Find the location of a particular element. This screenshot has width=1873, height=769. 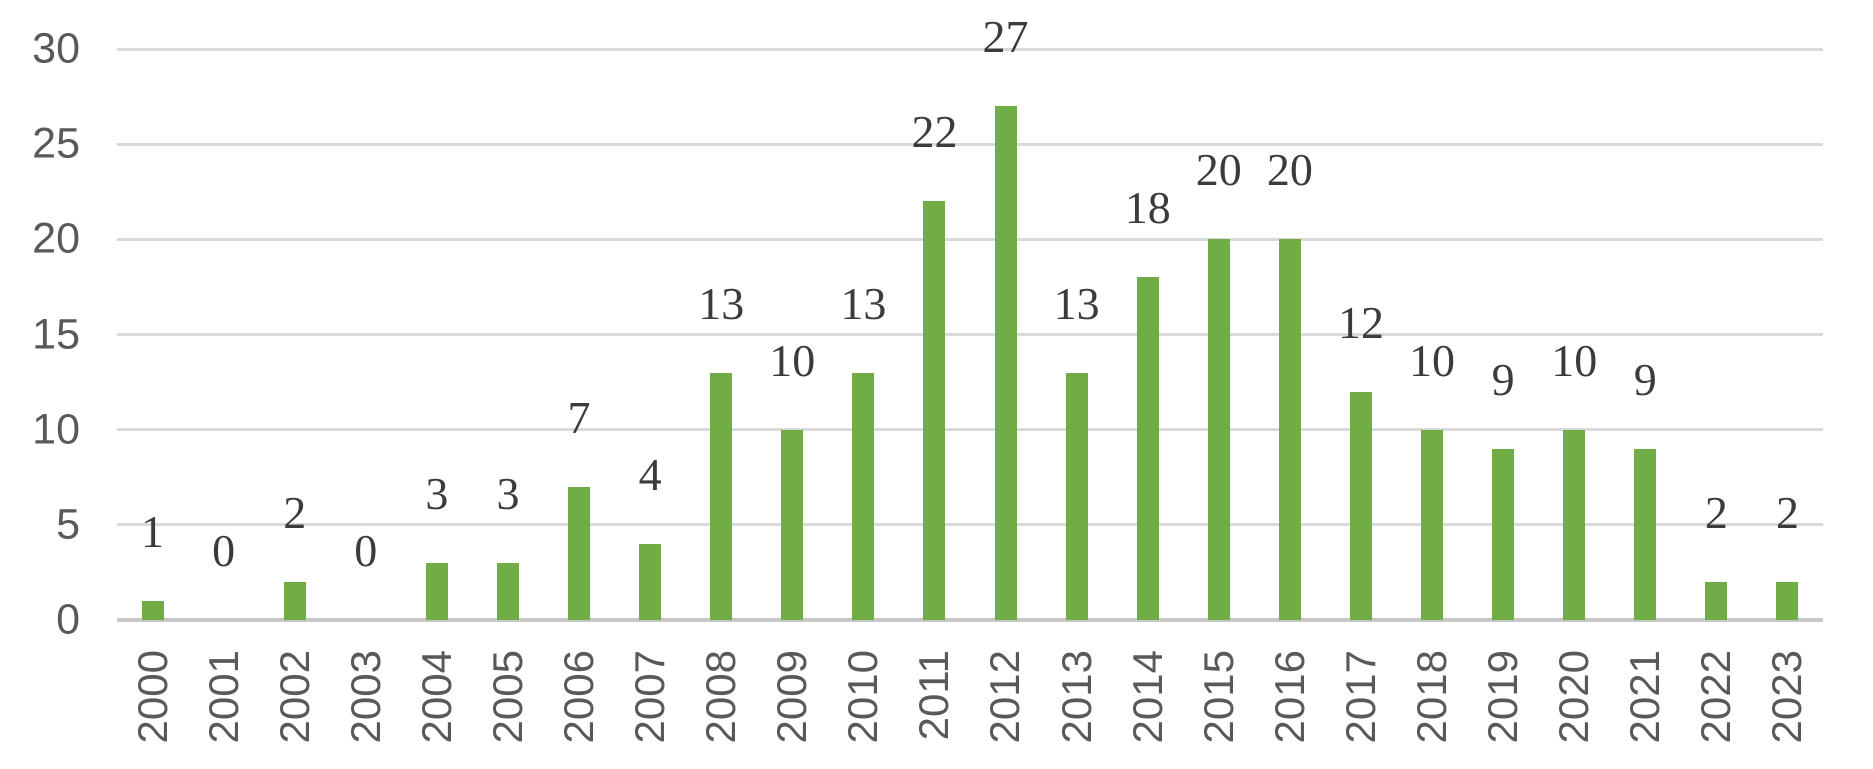

bar-value-label-2011: 22 is located at coordinates (934, 132).